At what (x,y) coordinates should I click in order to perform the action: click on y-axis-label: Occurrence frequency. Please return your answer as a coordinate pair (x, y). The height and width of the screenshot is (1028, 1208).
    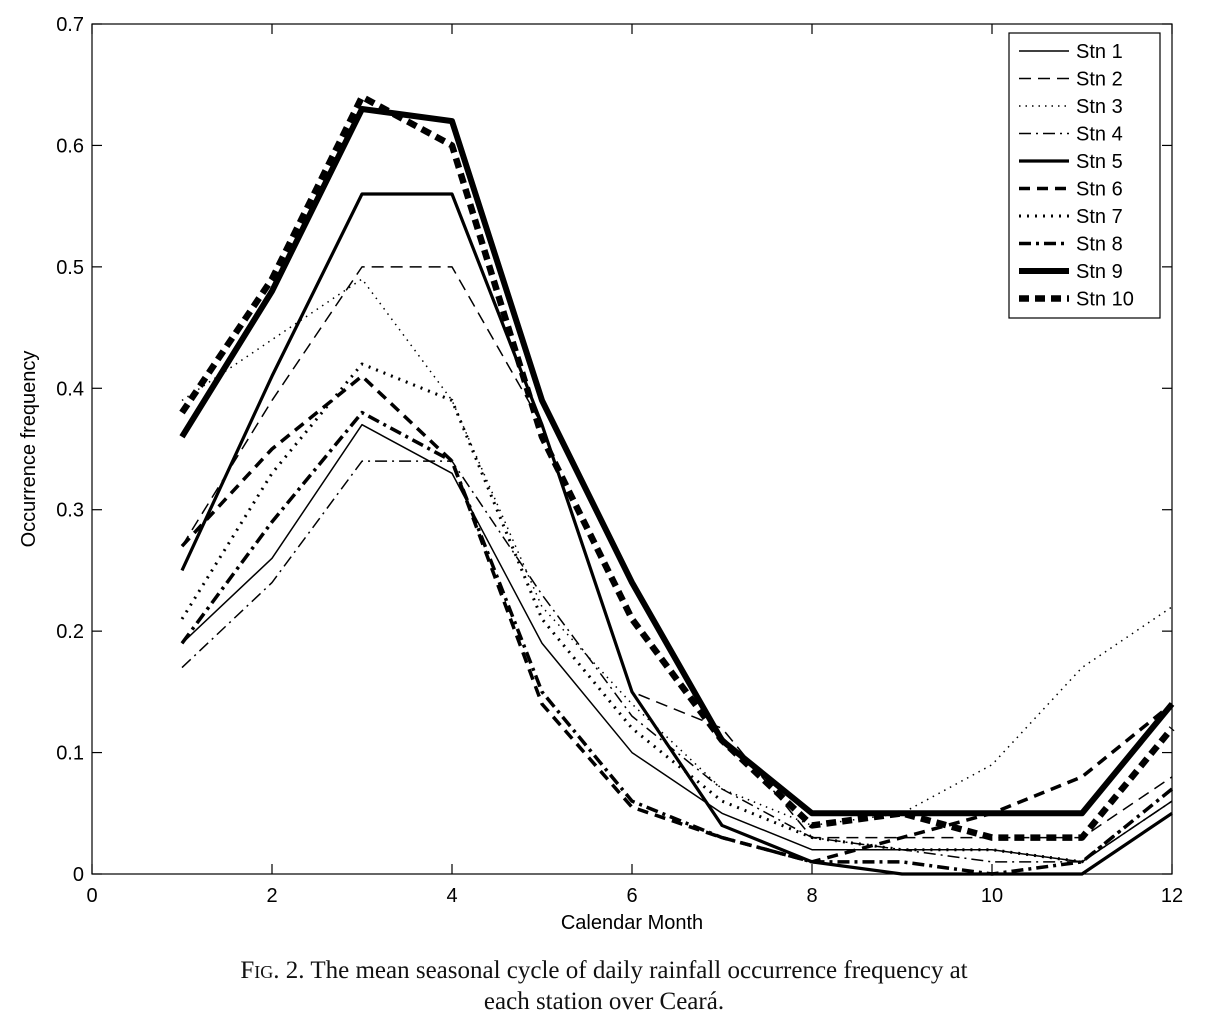
    Looking at the image, I should click on (29, 449).